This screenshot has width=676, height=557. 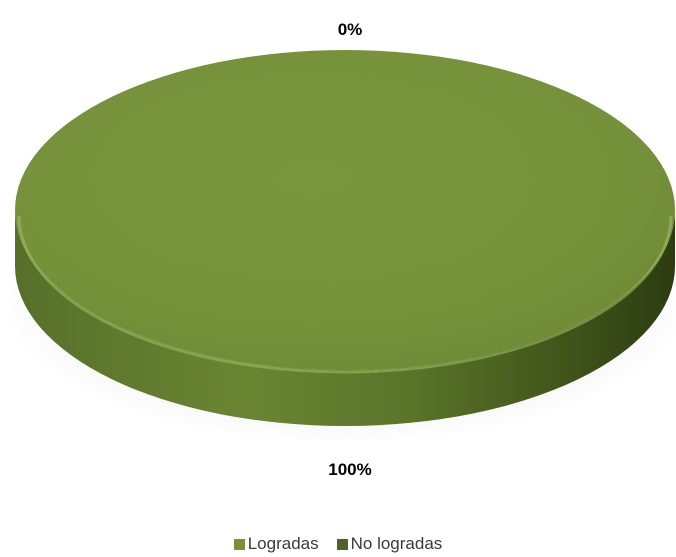 What do you see at coordinates (239, 544) in the screenshot?
I see `legend-swatch-logradas` at bounding box center [239, 544].